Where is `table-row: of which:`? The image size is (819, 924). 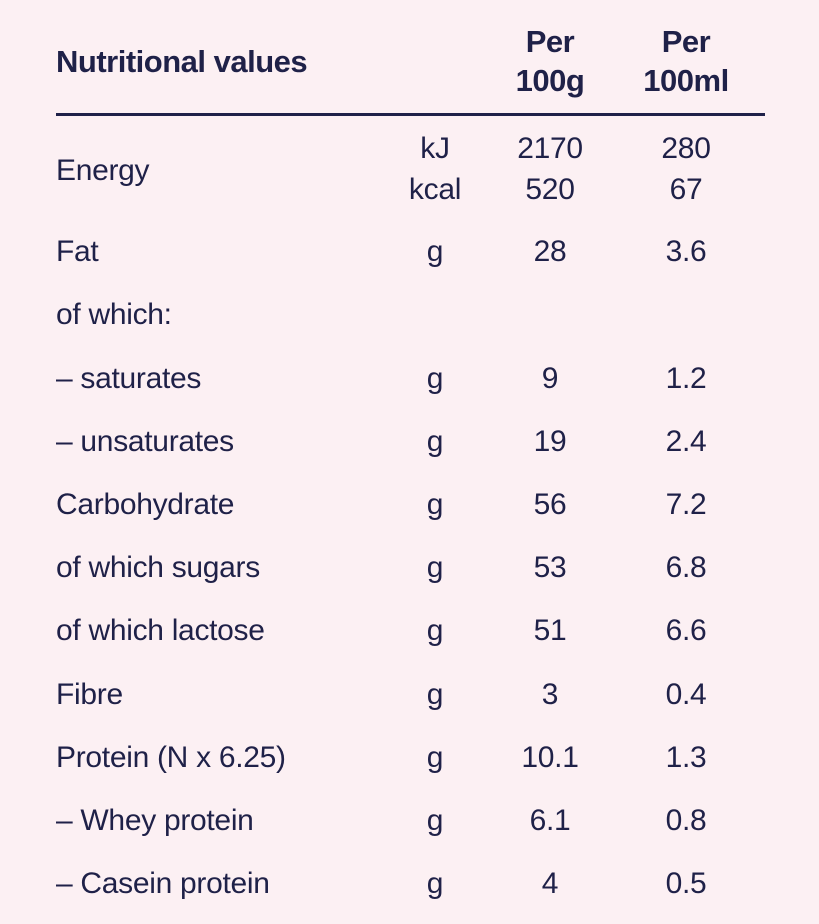 table-row: of which: is located at coordinates (409, 315).